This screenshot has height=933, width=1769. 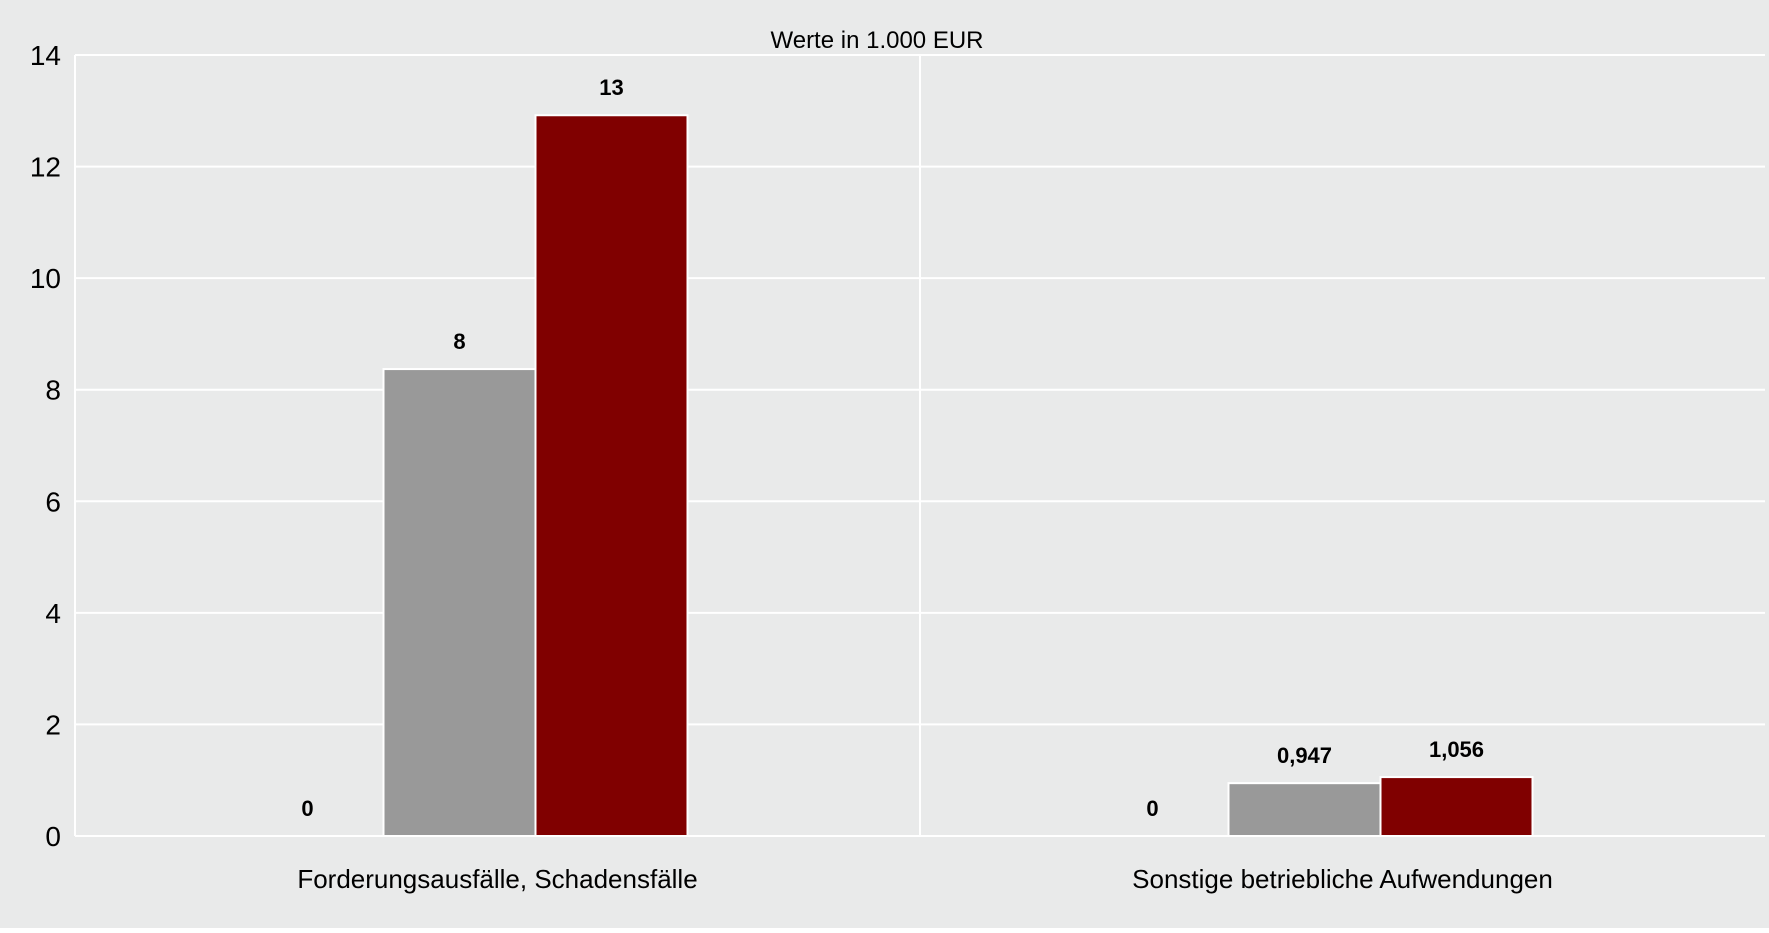 What do you see at coordinates (53, 390) in the screenshot?
I see `y-tick-label: 8` at bounding box center [53, 390].